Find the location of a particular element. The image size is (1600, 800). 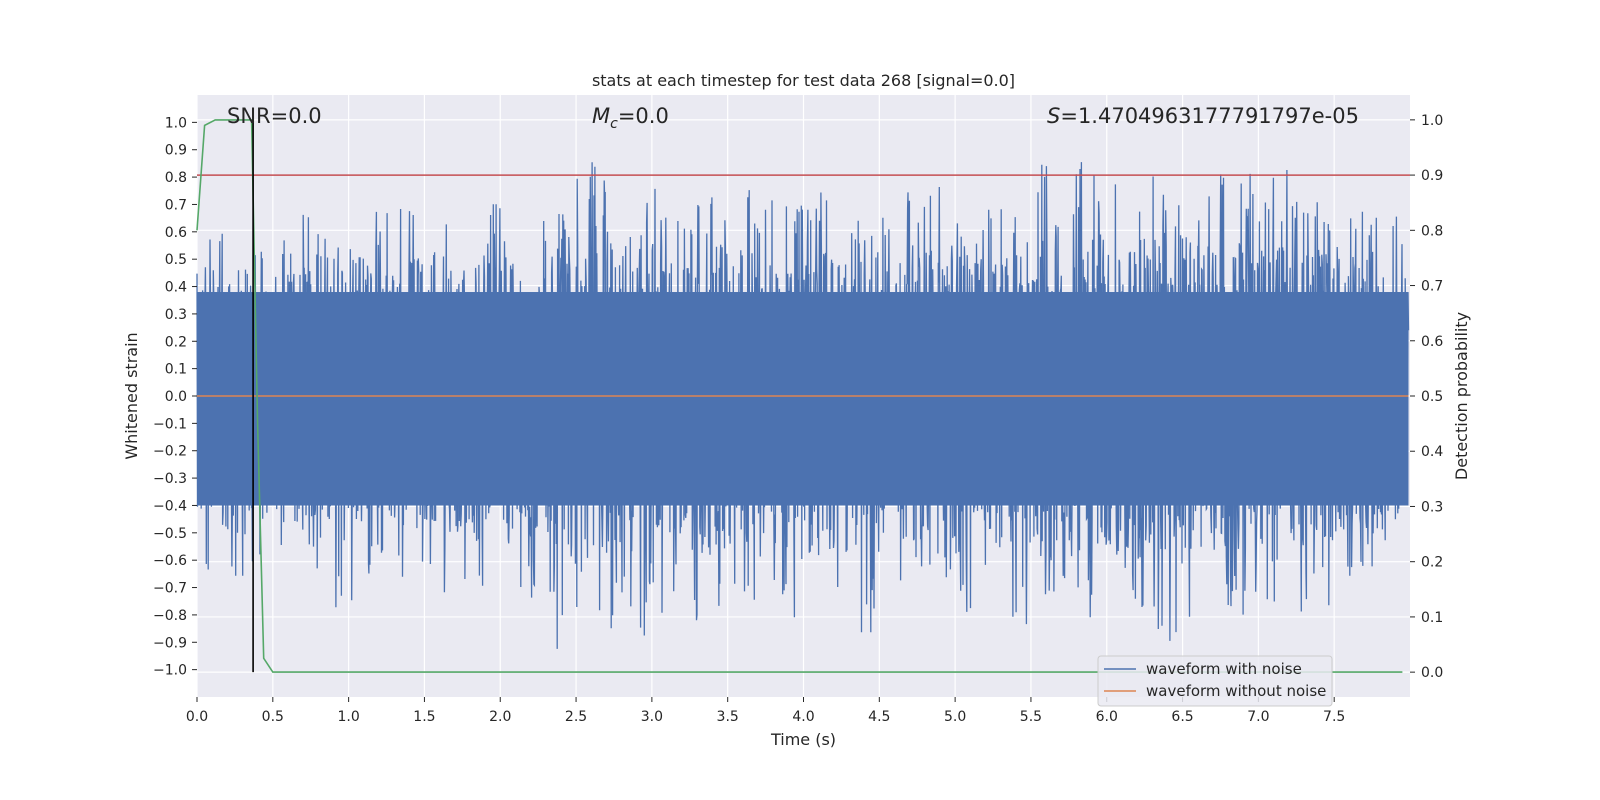

y-tick-label-5: 0.5 is located at coordinates (176, 260).